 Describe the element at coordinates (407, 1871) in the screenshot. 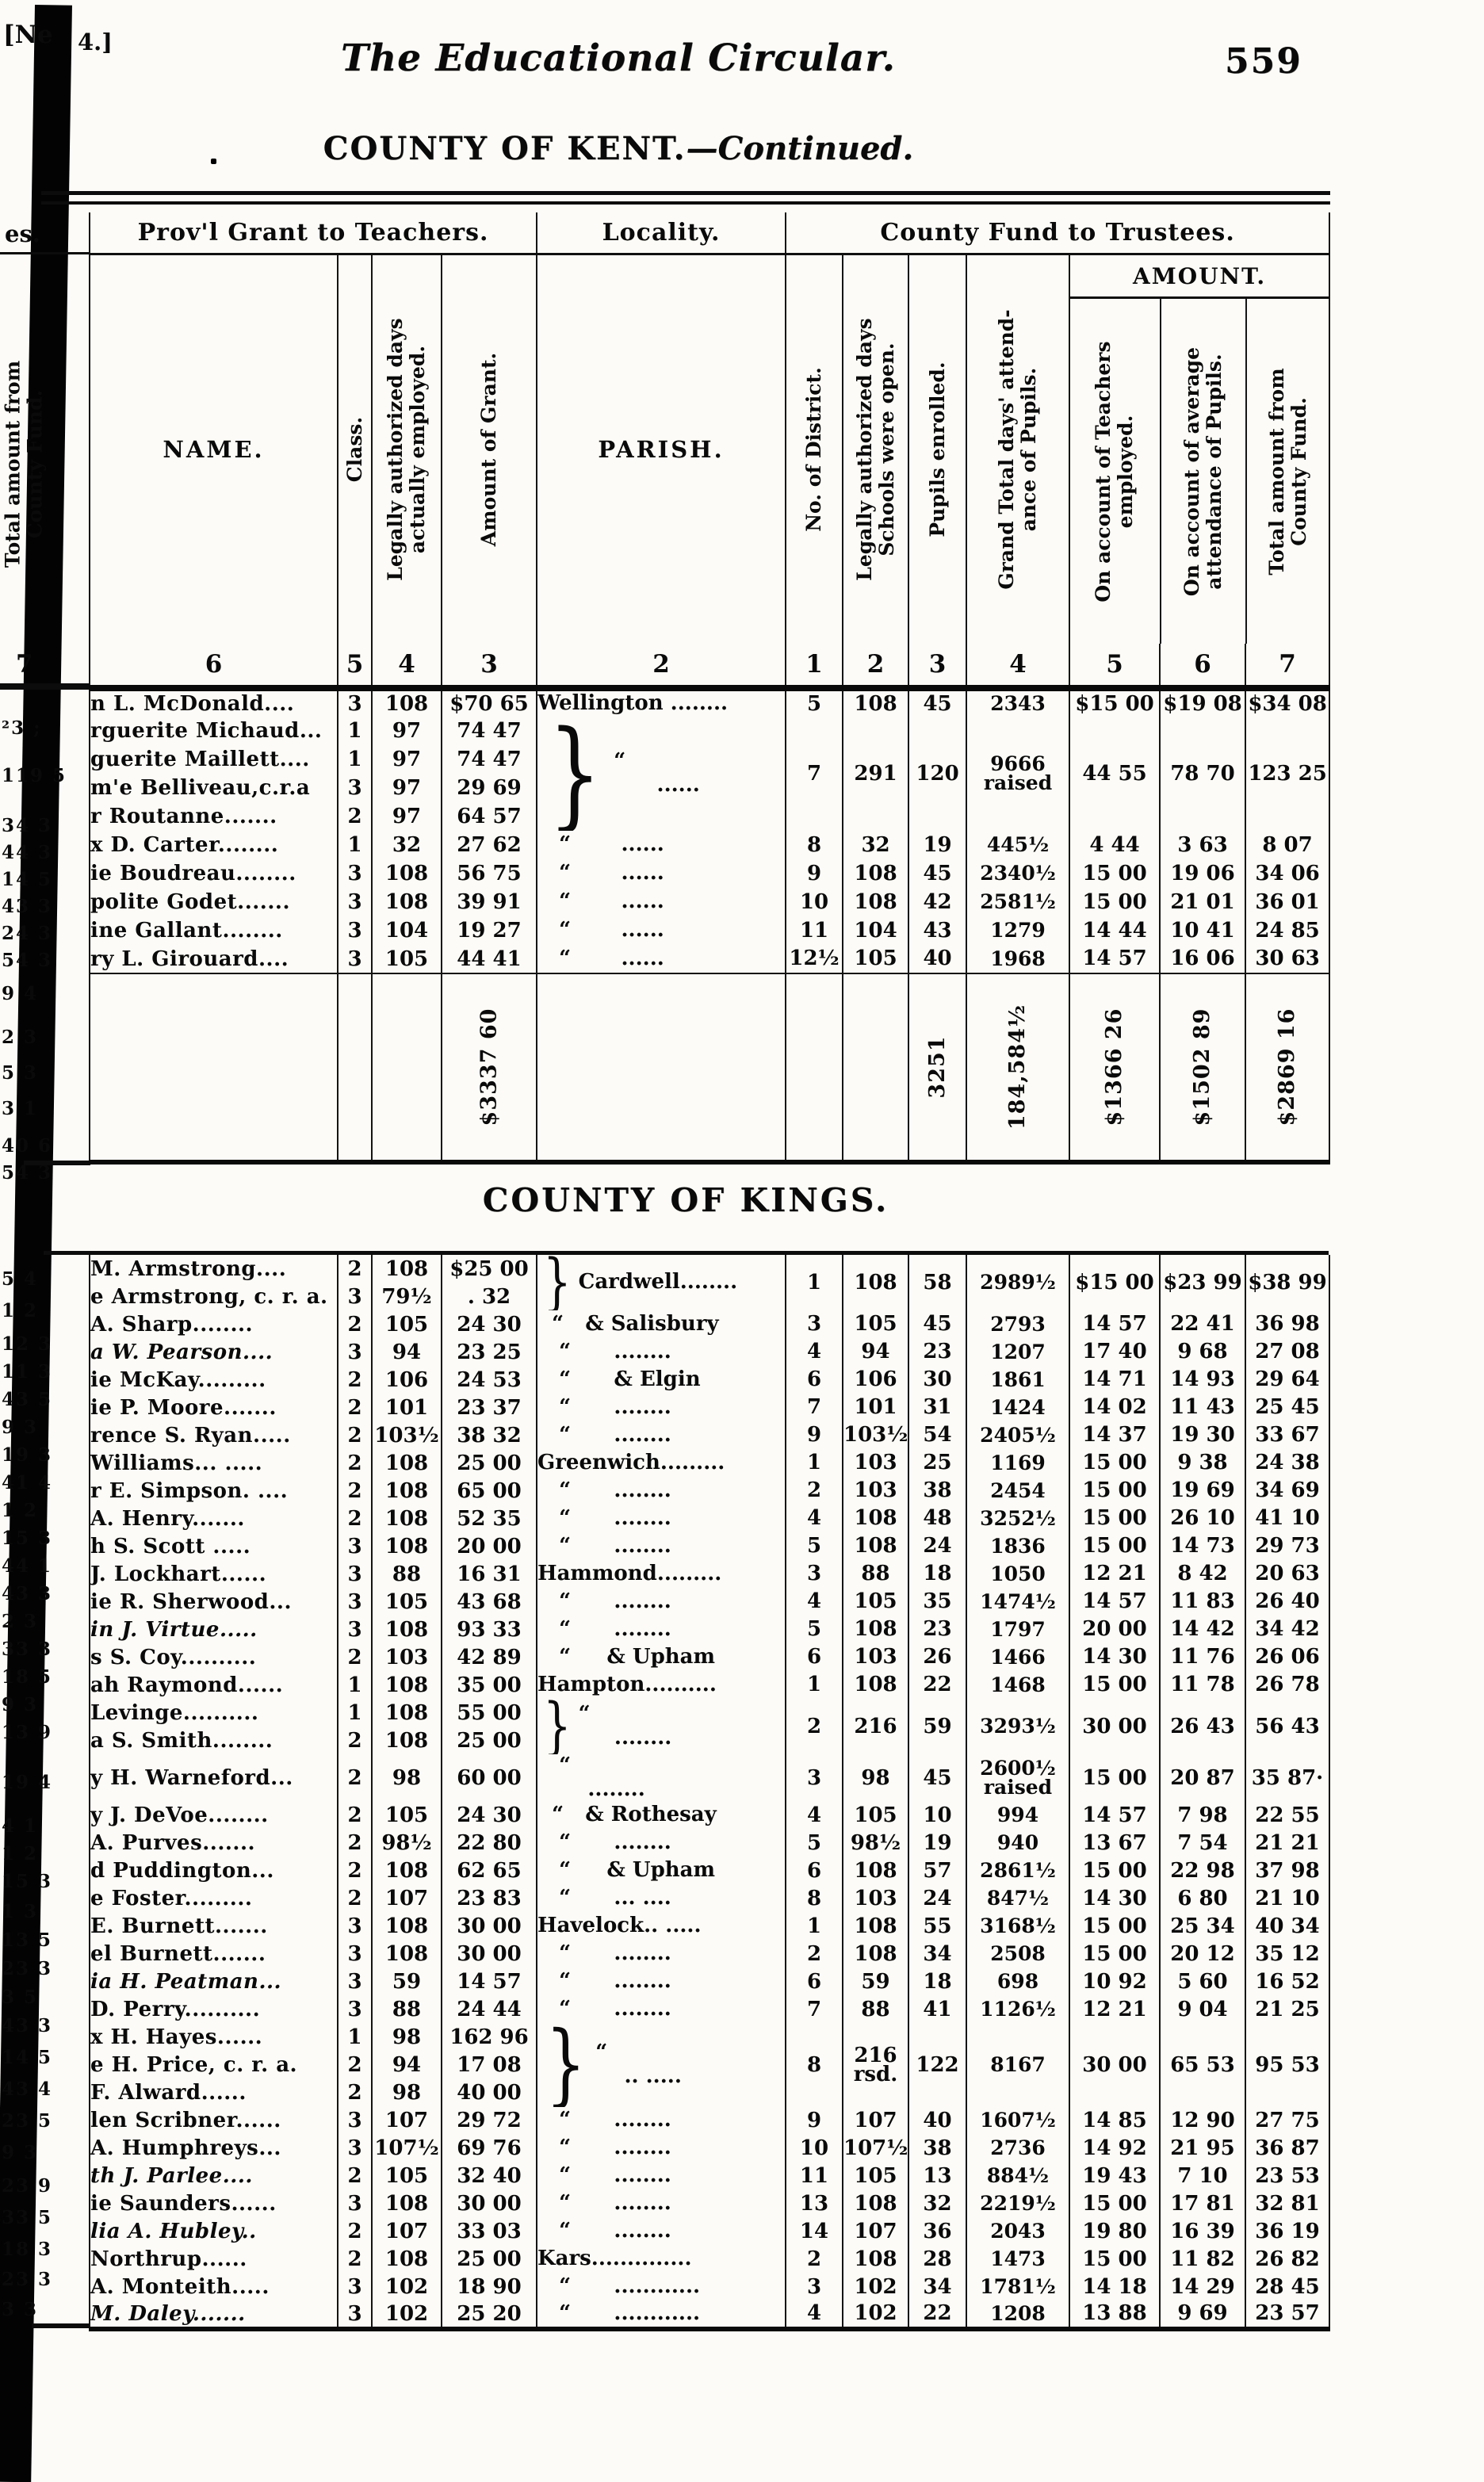

I see `days-employed-cell: 108` at that location.